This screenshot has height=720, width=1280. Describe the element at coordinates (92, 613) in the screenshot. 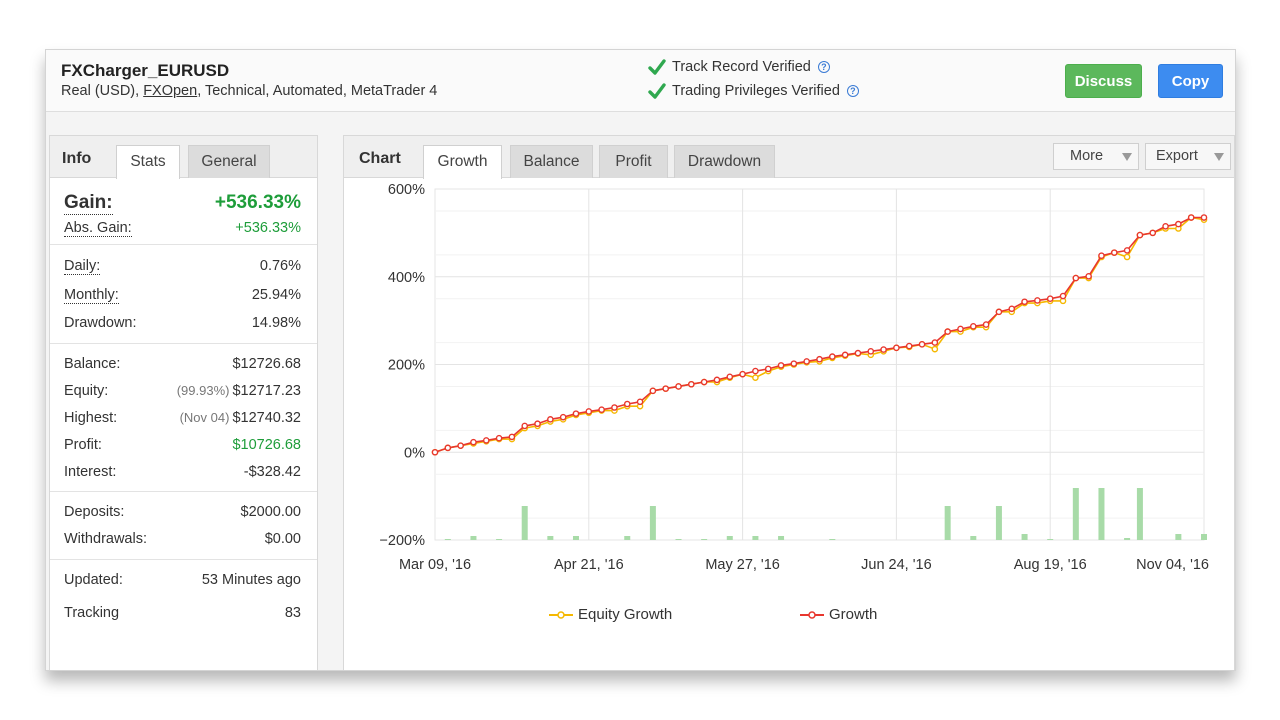

I see `tracking-label: Tracking` at that location.